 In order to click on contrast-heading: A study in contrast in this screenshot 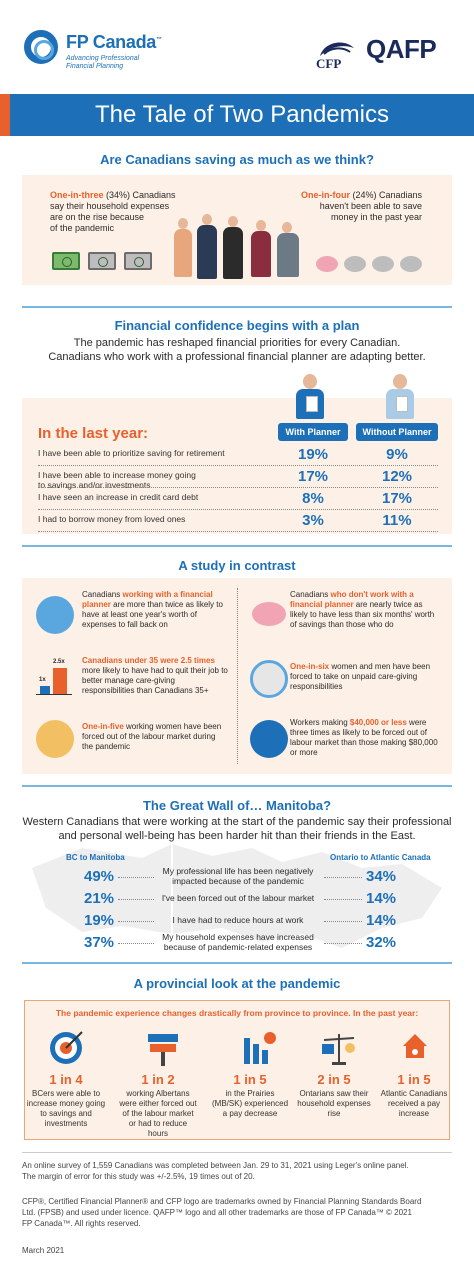, I will do `click(237, 565)`.